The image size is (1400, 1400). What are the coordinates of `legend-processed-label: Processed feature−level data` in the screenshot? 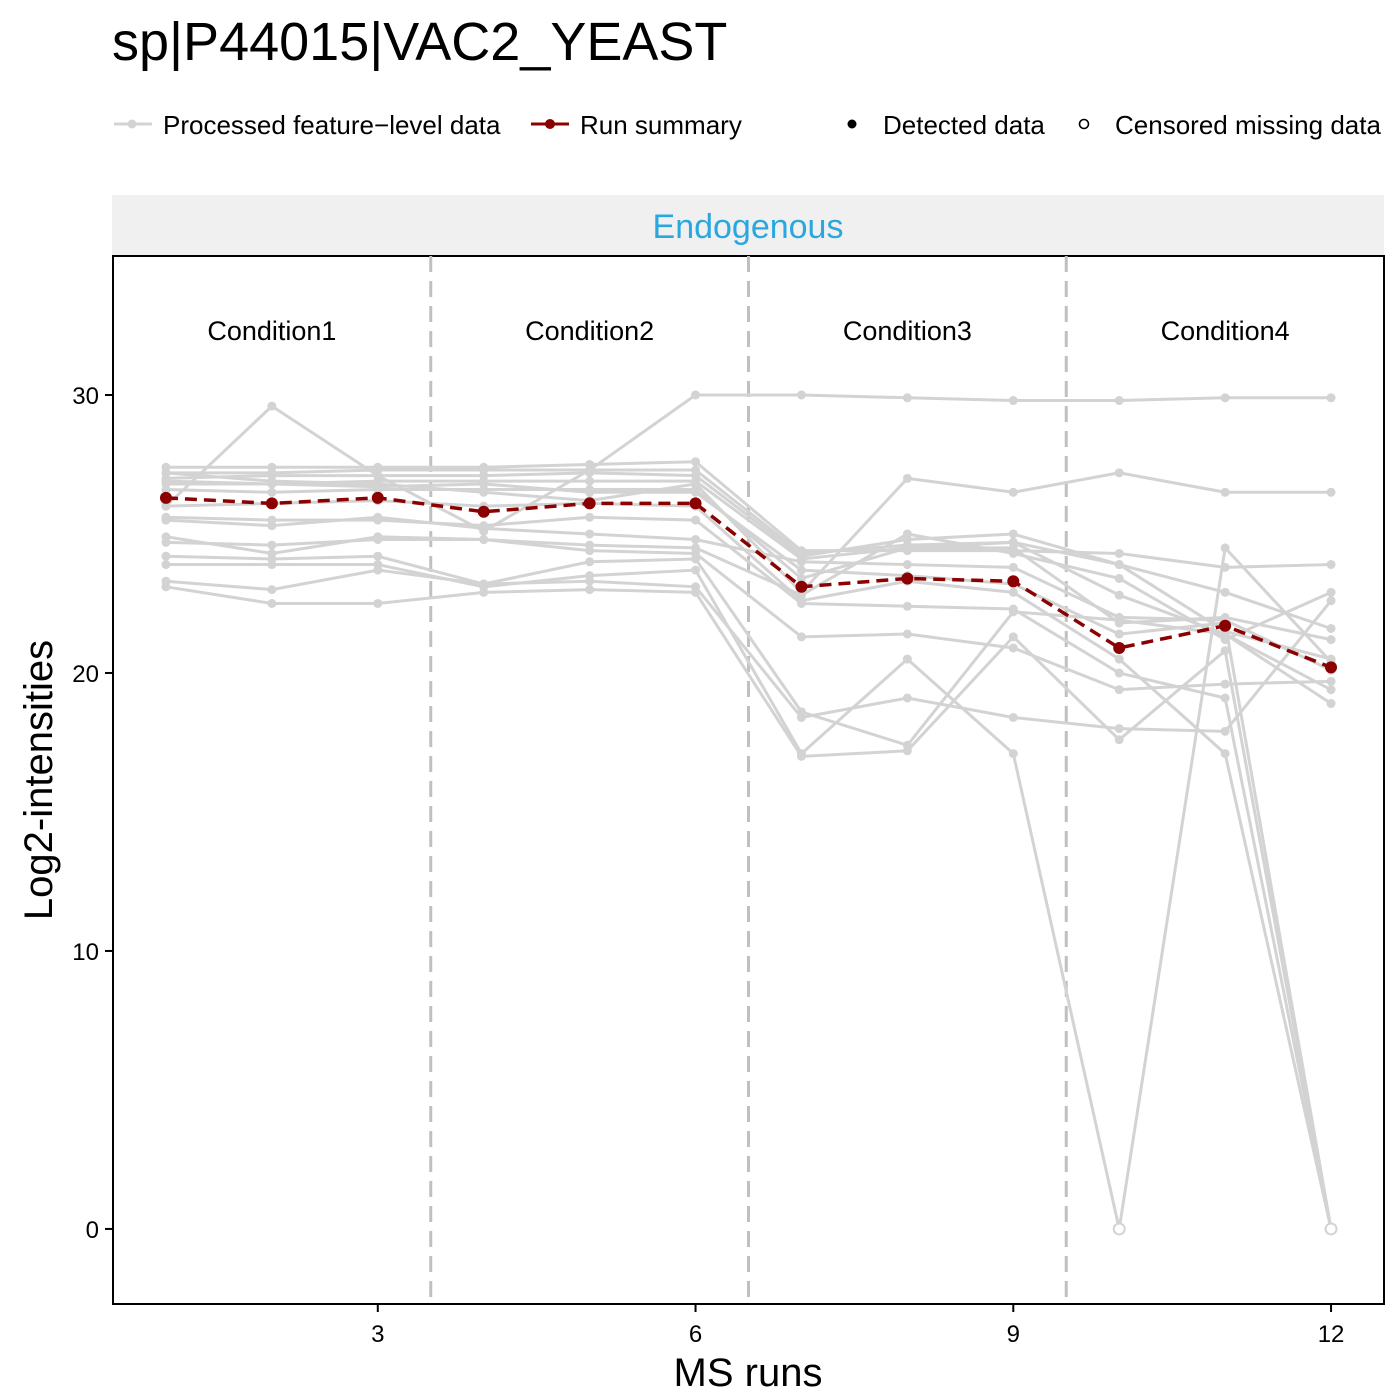 It's located at (332, 125).